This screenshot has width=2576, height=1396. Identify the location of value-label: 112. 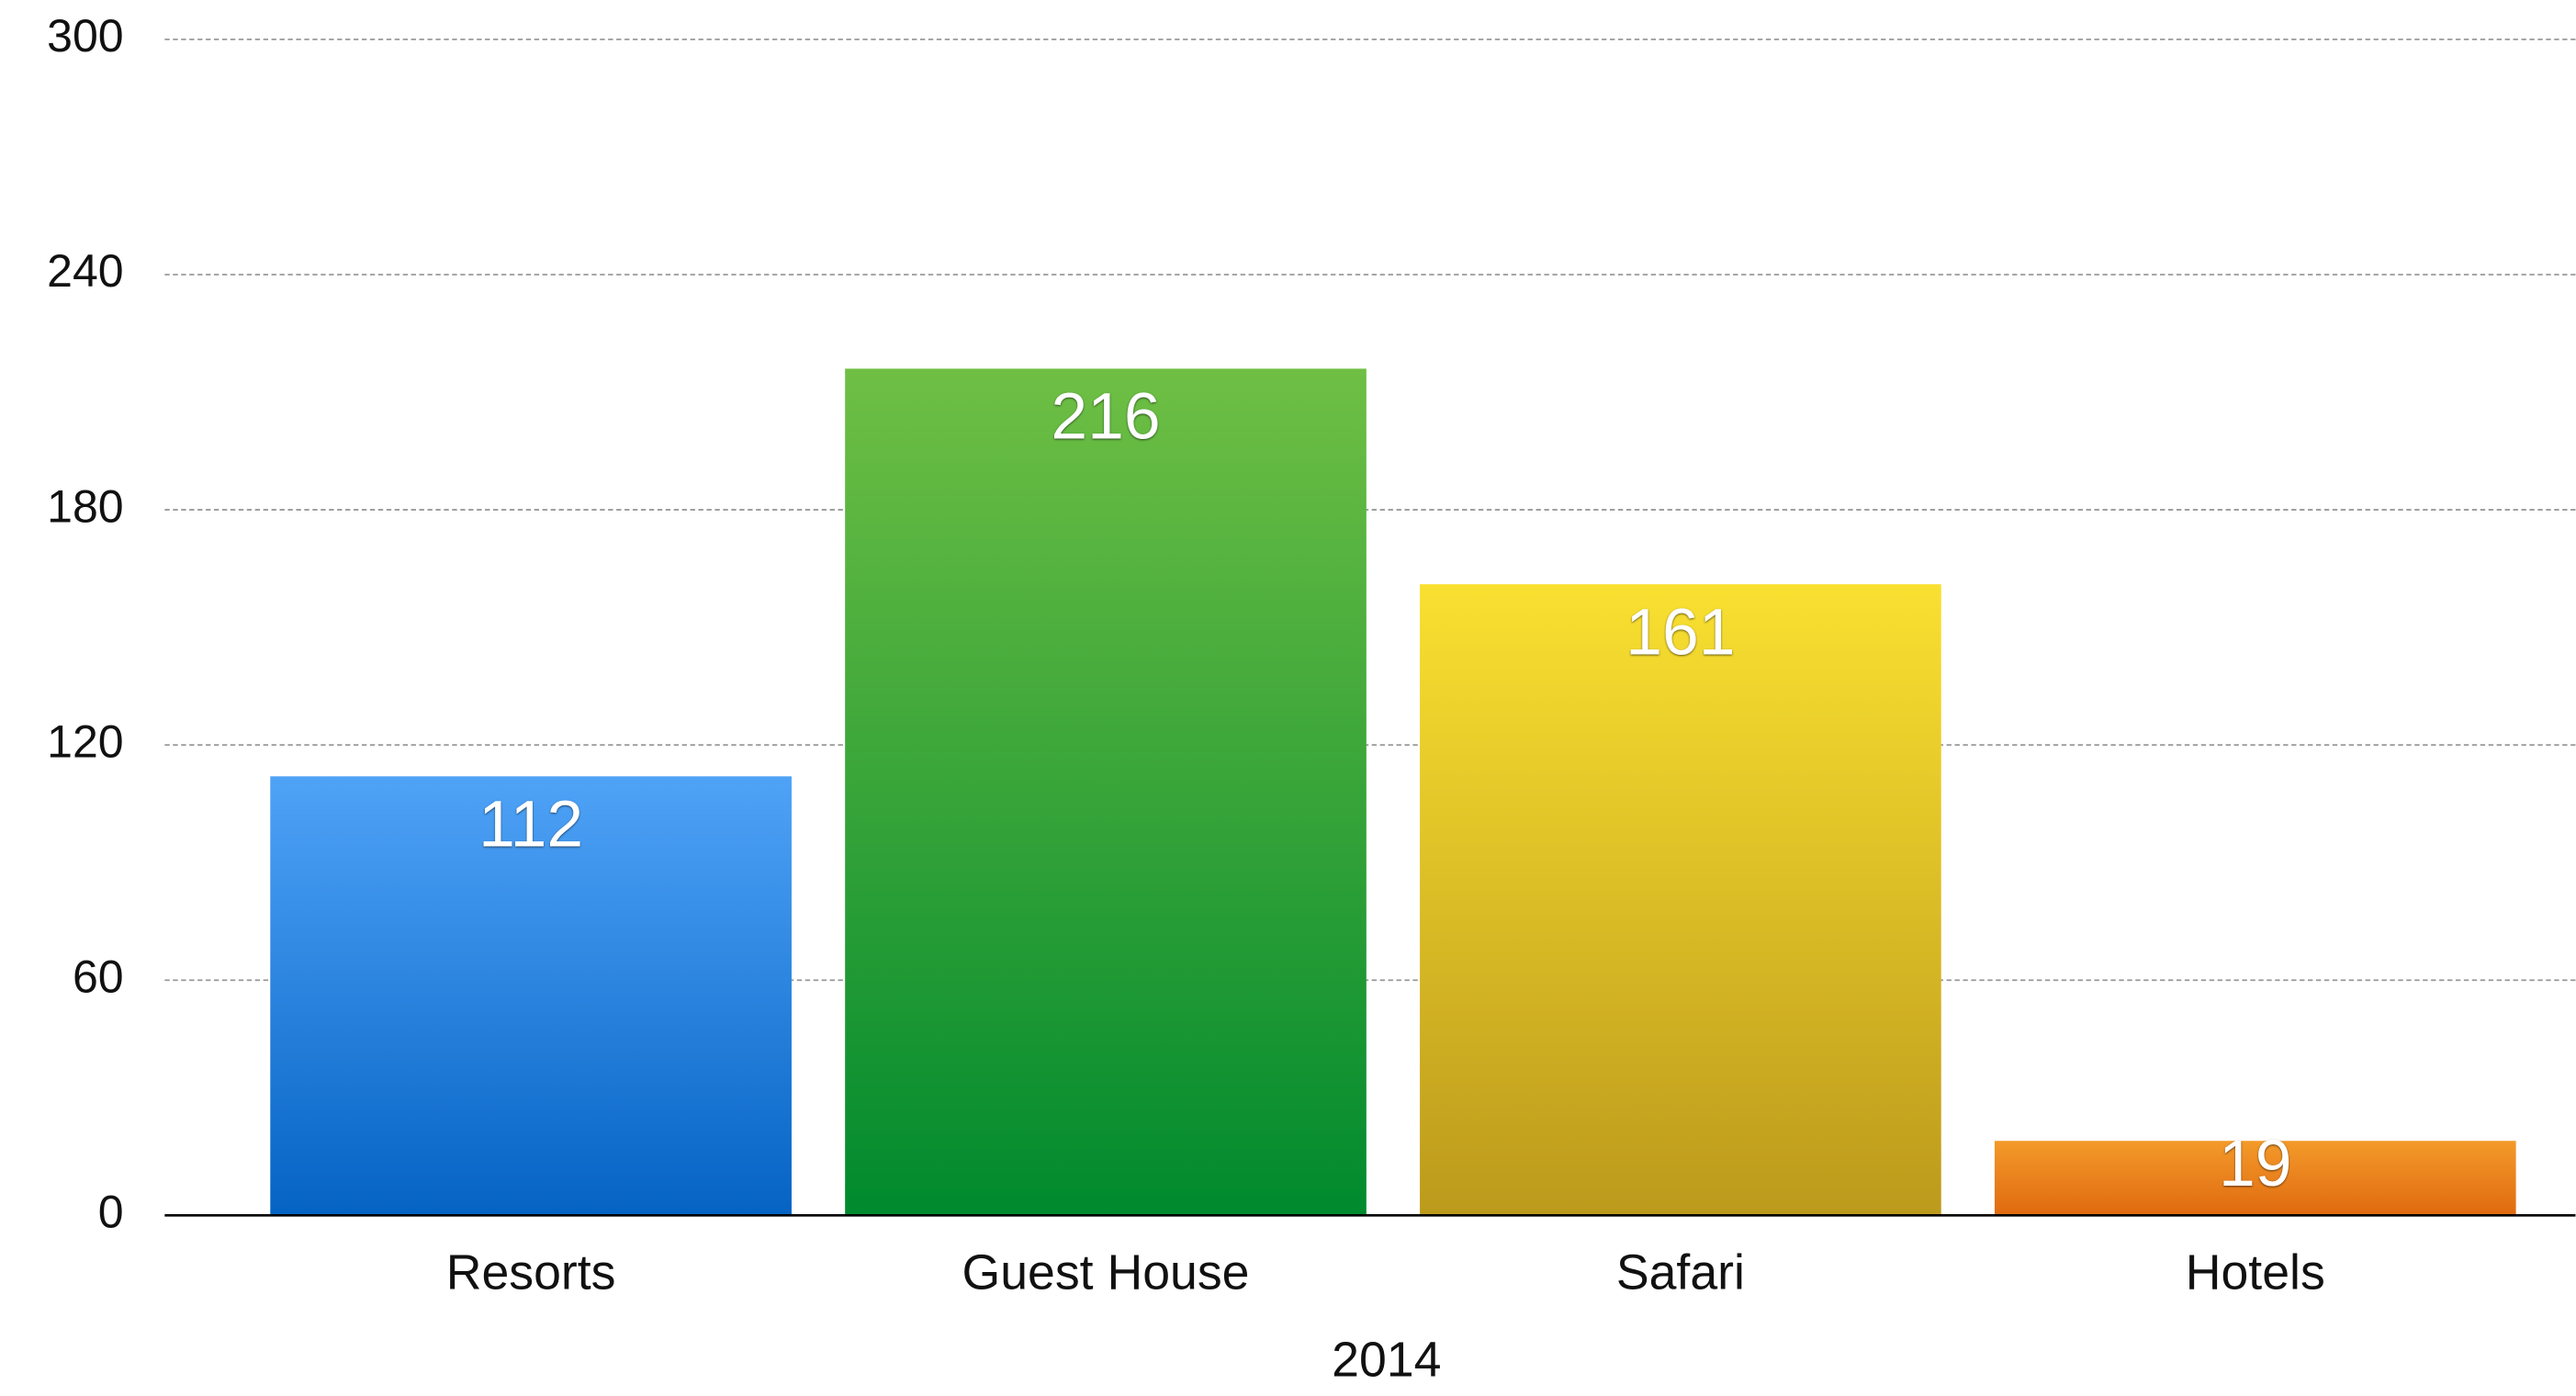
(530, 824).